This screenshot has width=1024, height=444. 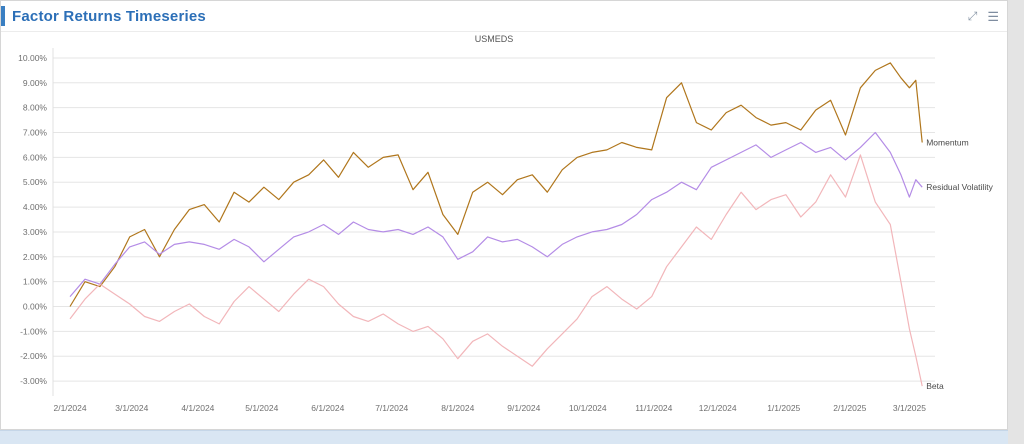 I want to click on x-axis-tick-label: 2/1/2024, so click(x=69, y=408).